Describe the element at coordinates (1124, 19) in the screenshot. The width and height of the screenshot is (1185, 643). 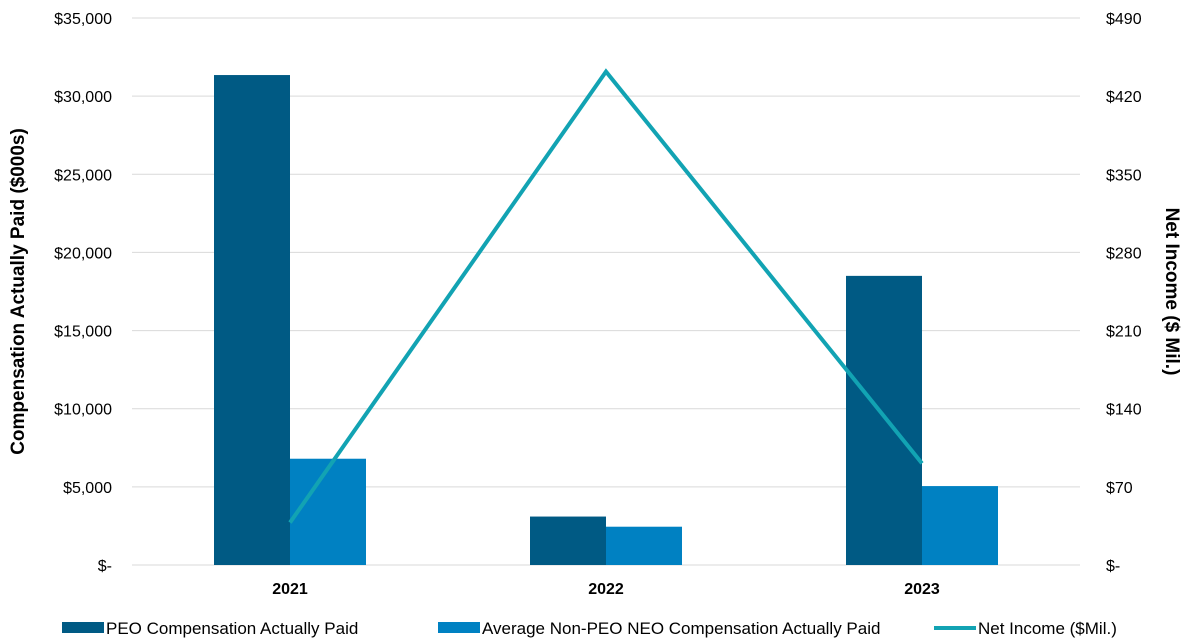
I see `y2-tick-label: $490` at that location.